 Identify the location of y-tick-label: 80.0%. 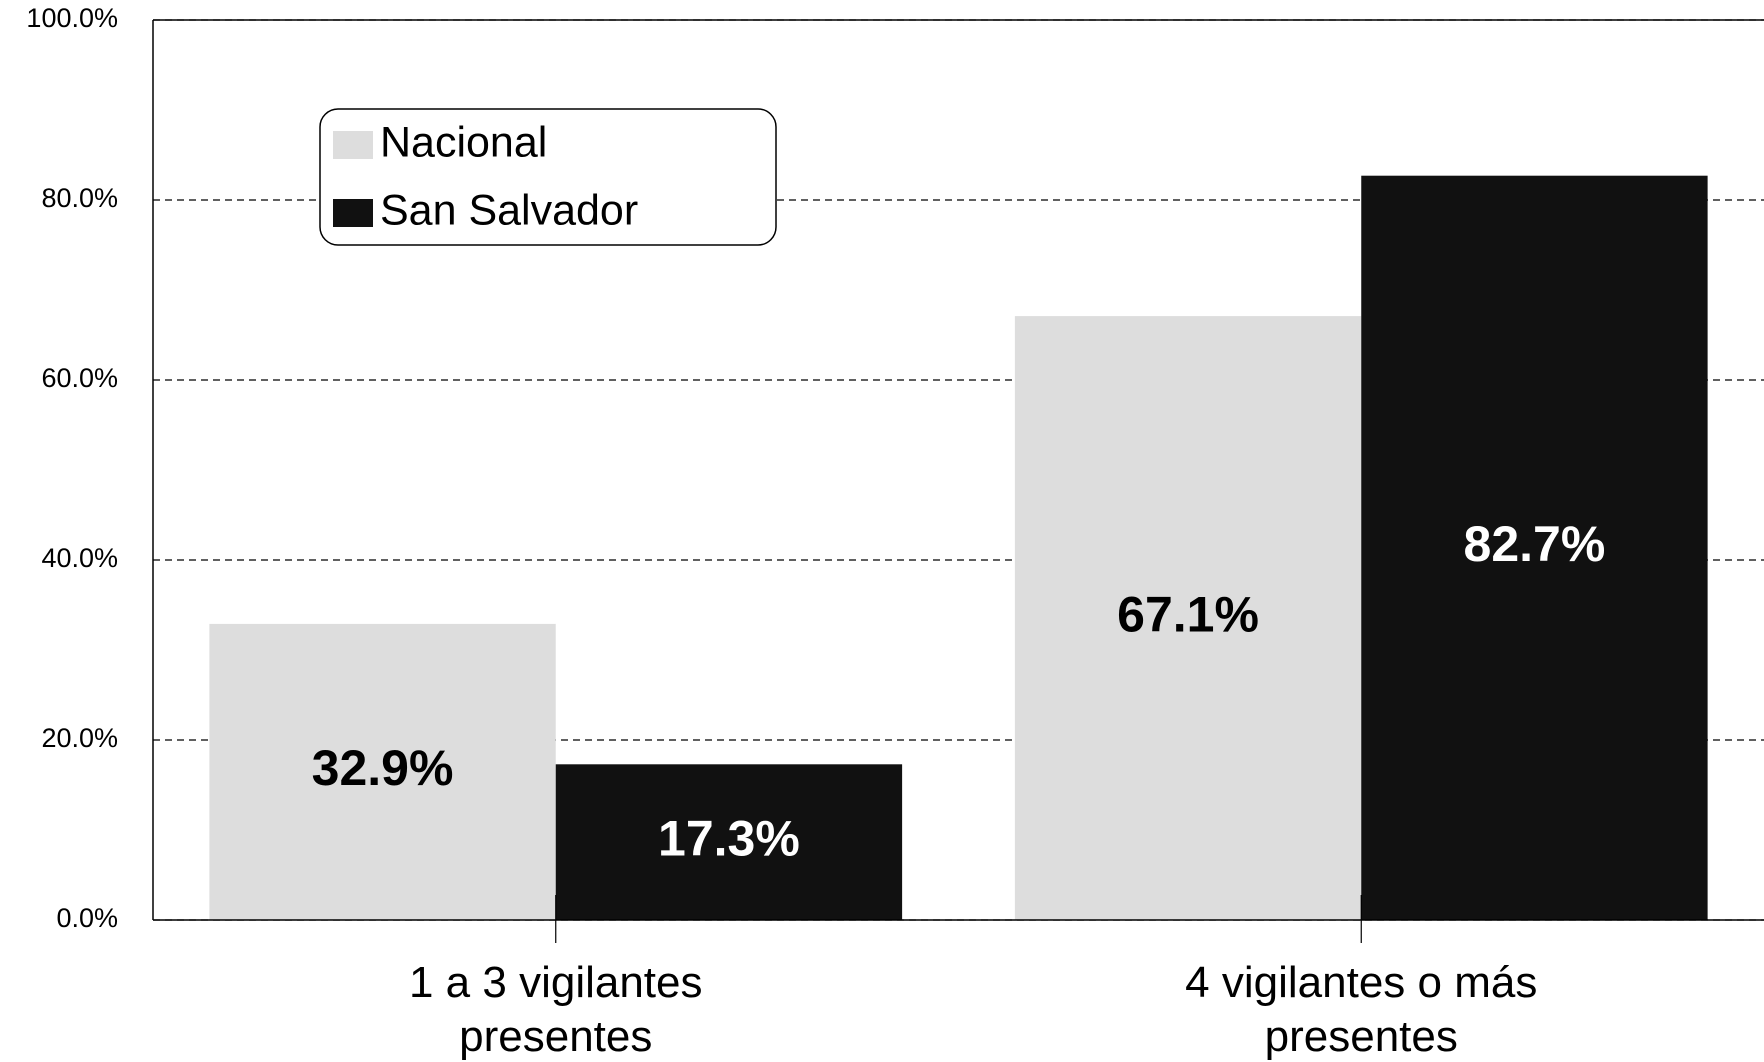
(79, 198).